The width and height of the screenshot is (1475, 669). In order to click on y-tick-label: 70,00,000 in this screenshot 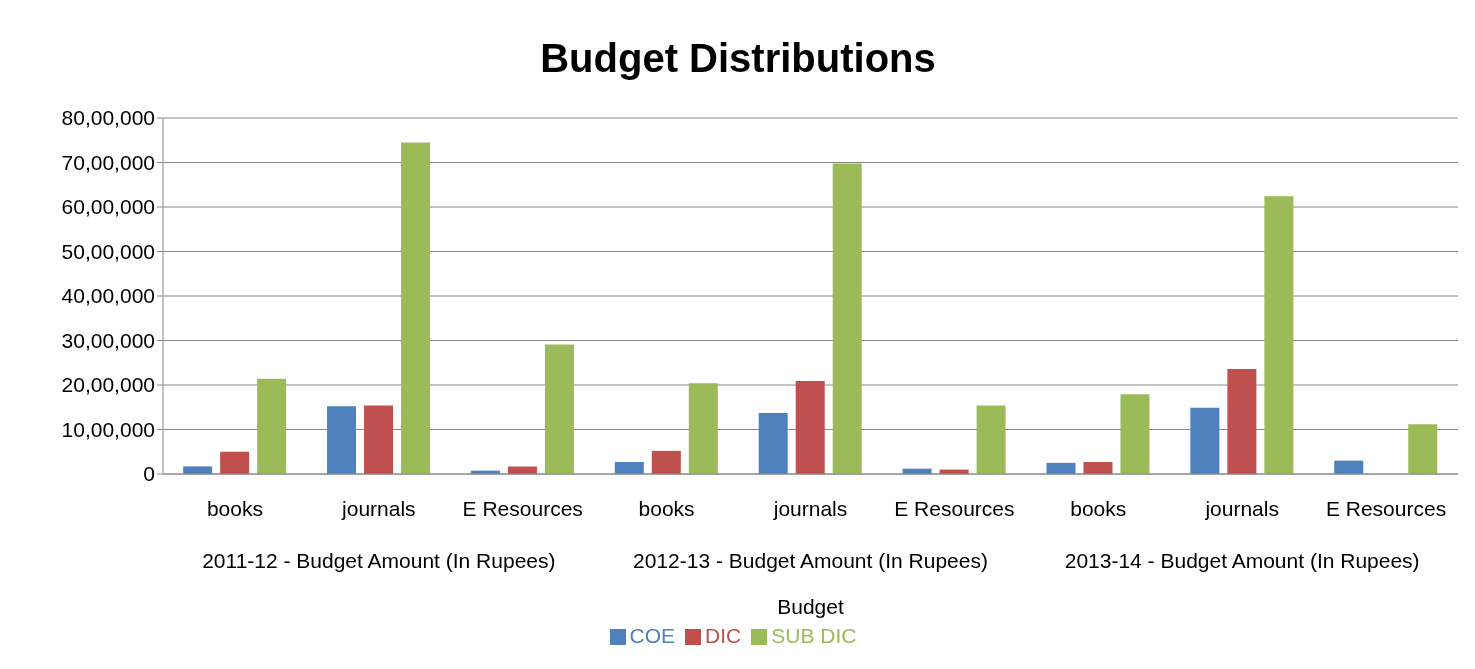, I will do `click(108, 162)`.